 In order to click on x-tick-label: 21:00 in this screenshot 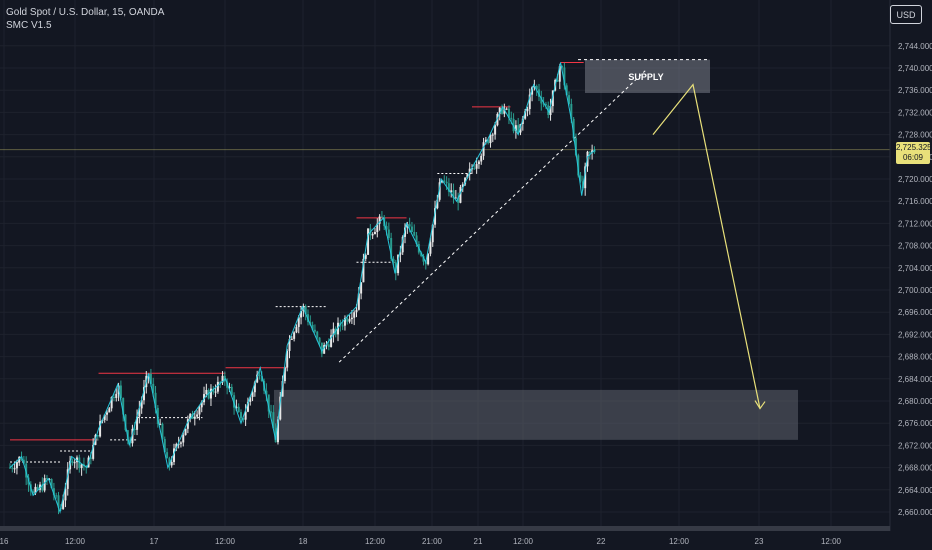, I will do `click(432, 541)`.